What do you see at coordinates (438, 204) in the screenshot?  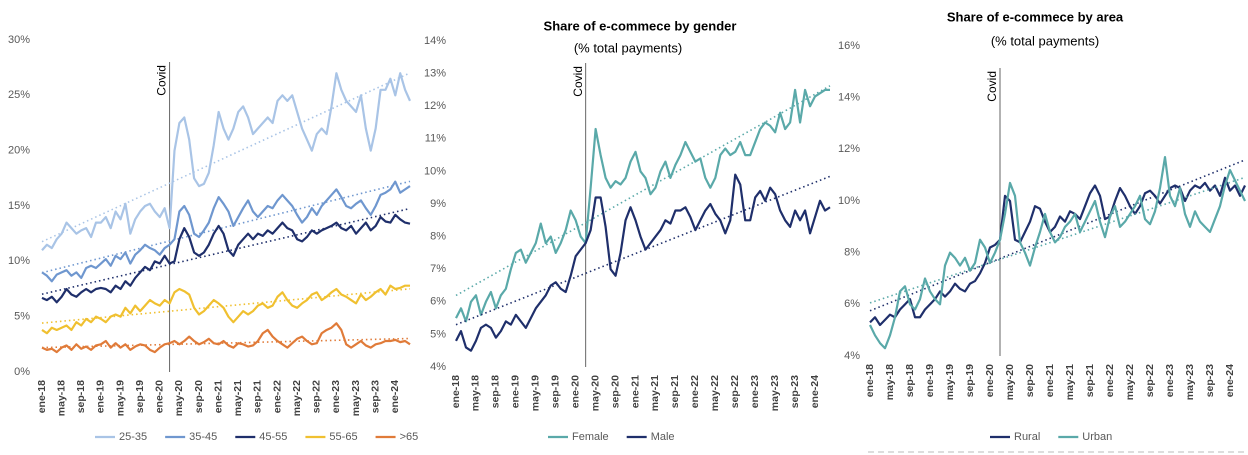 I see `y-tick-label: 9%` at bounding box center [438, 204].